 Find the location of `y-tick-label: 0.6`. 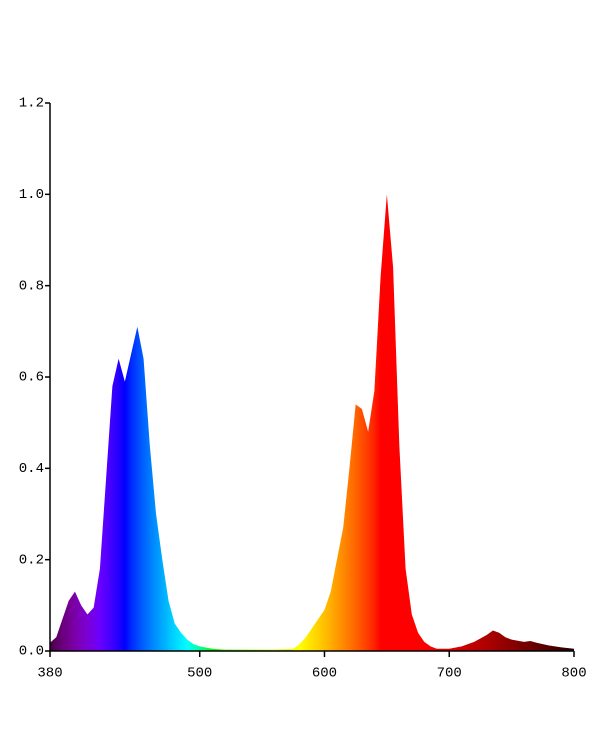

y-tick-label: 0.6 is located at coordinates (31, 378).